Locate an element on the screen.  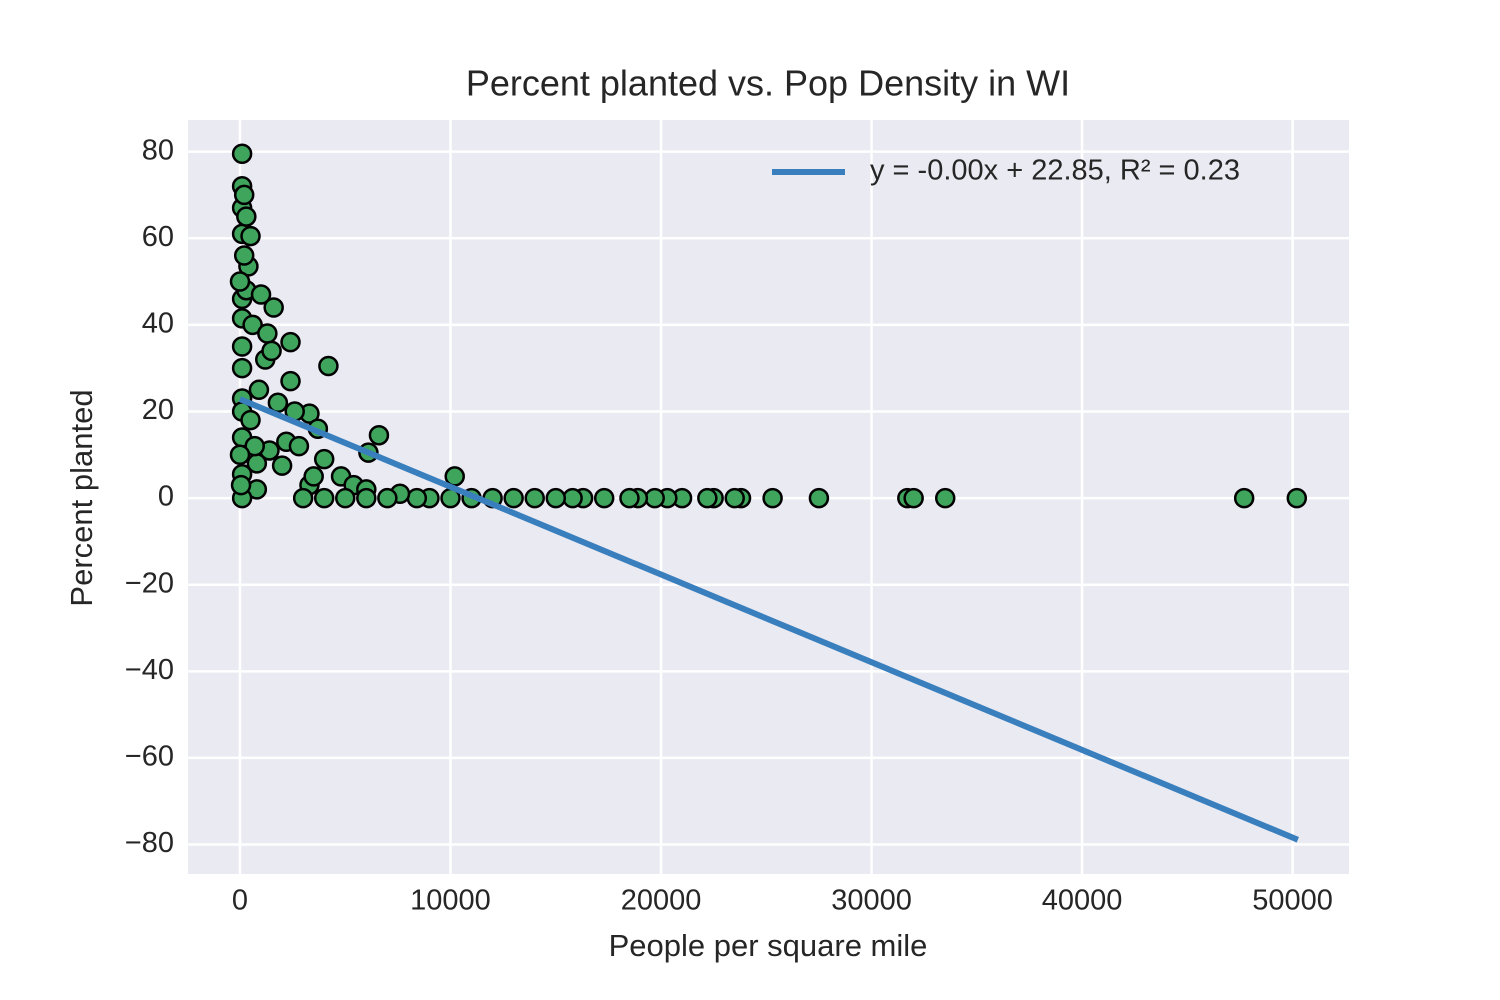
x-tick-label: 40000 is located at coordinates (1082, 901).